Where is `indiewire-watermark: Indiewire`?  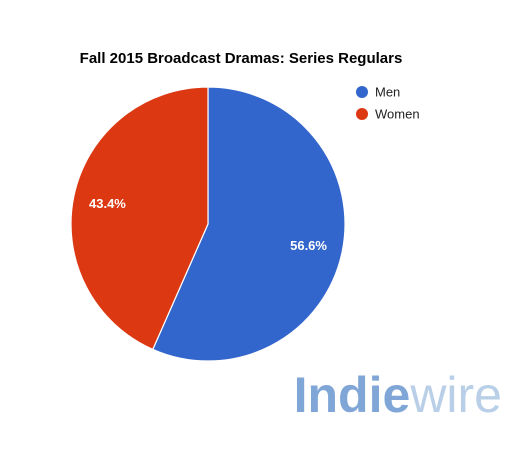 indiewire-watermark: Indiewire is located at coordinates (398, 395).